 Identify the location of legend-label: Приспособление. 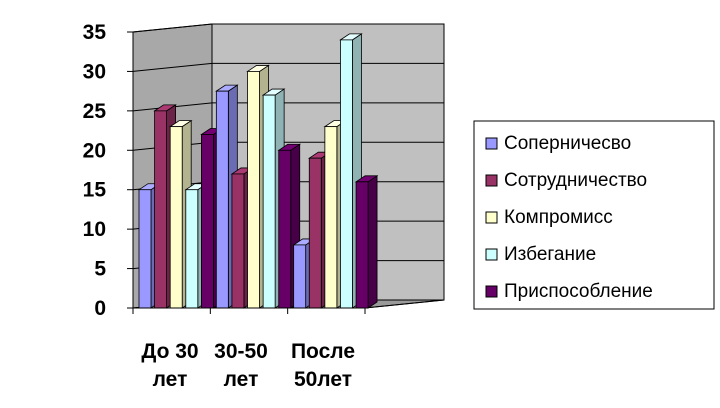
(578, 291).